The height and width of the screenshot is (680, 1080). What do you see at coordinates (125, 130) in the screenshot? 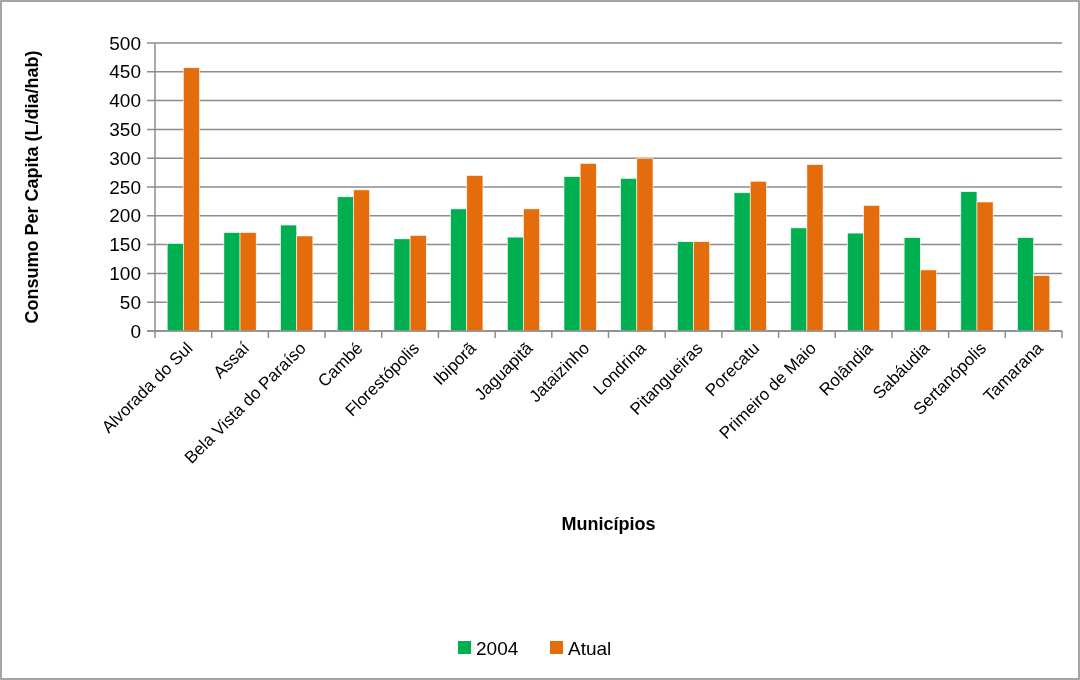
I see `y-tick-label: 350` at bounding box center [125, 130].